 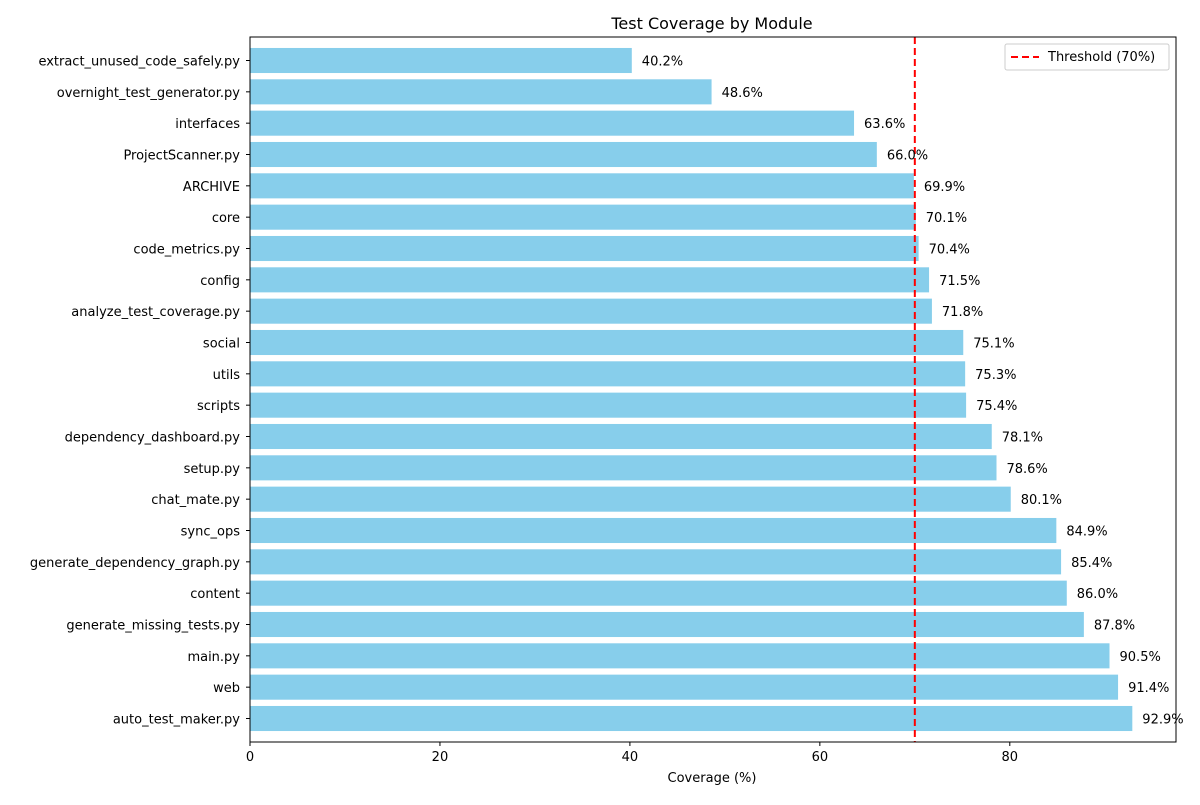 I want to click on bar-value-label: 92.9%, so click(x=1162, y=720).